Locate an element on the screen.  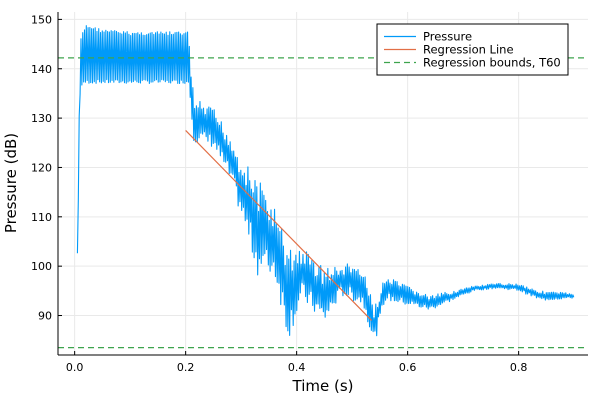
x-tick-label: 0.4 is located at coordinates (297, 367).